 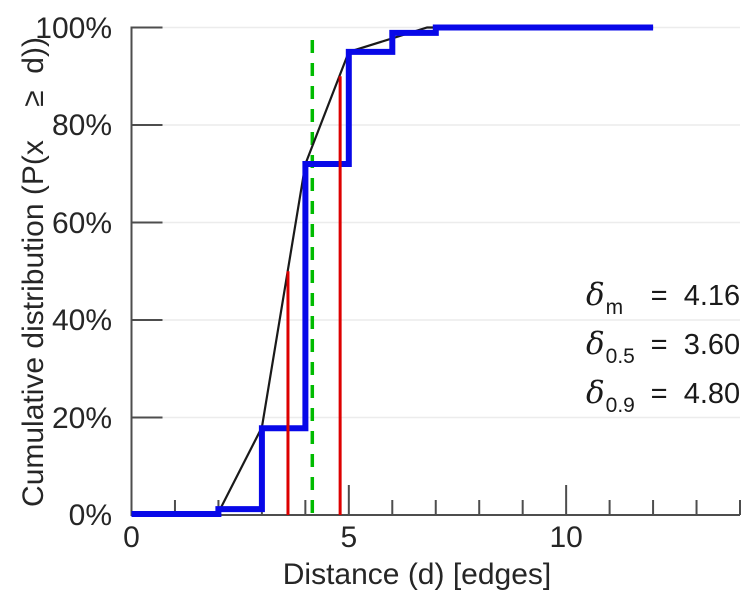 What do you see at coordinates (614, 307) in the screenshot?
I see `delta-subscript: m` at bounding box center [614, 307].